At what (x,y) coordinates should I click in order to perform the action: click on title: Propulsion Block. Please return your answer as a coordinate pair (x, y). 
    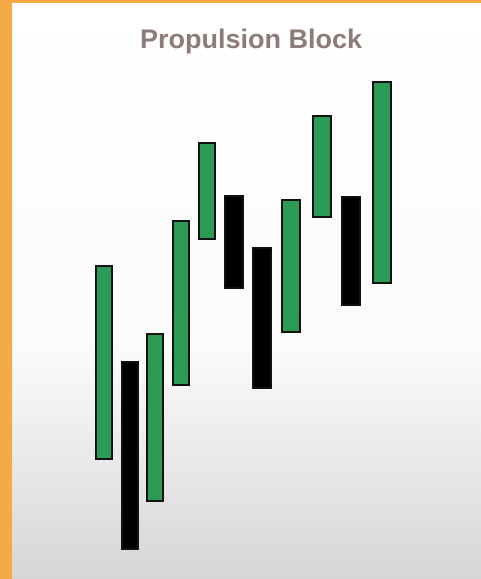
    Looking at the image, I should click on (251, 39).